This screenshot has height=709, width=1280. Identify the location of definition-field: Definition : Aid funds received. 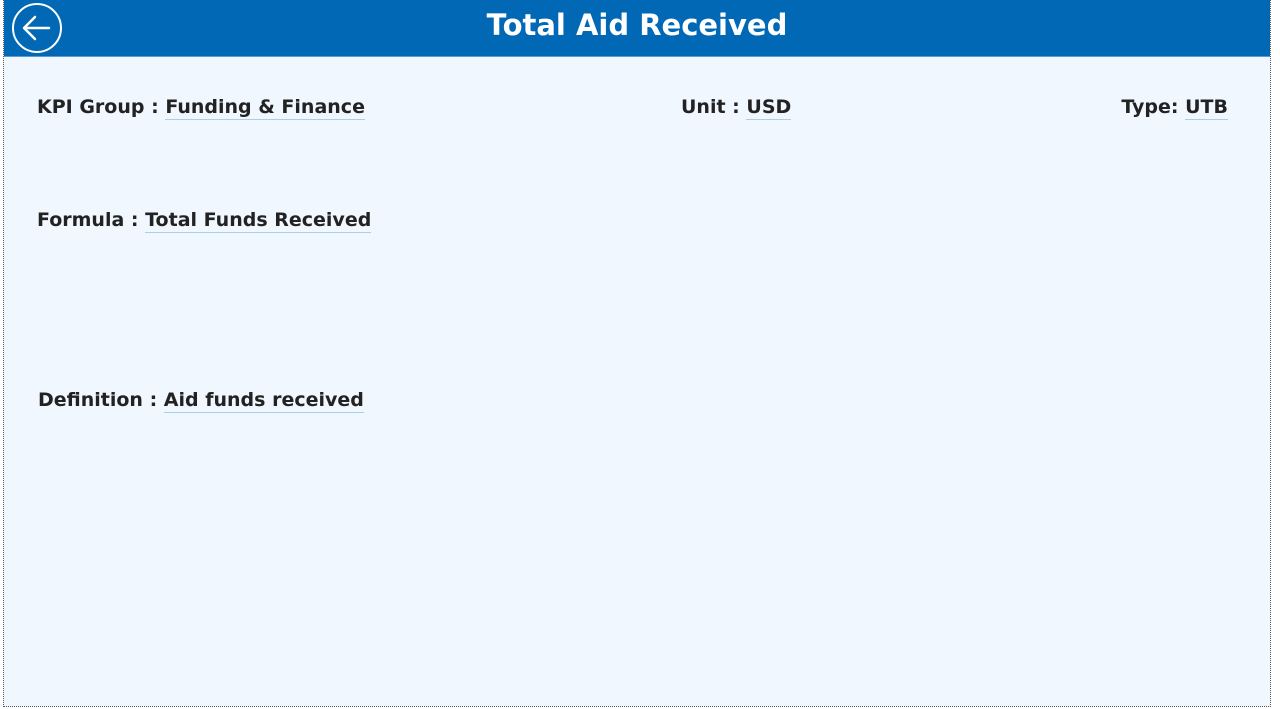
(201, 401).